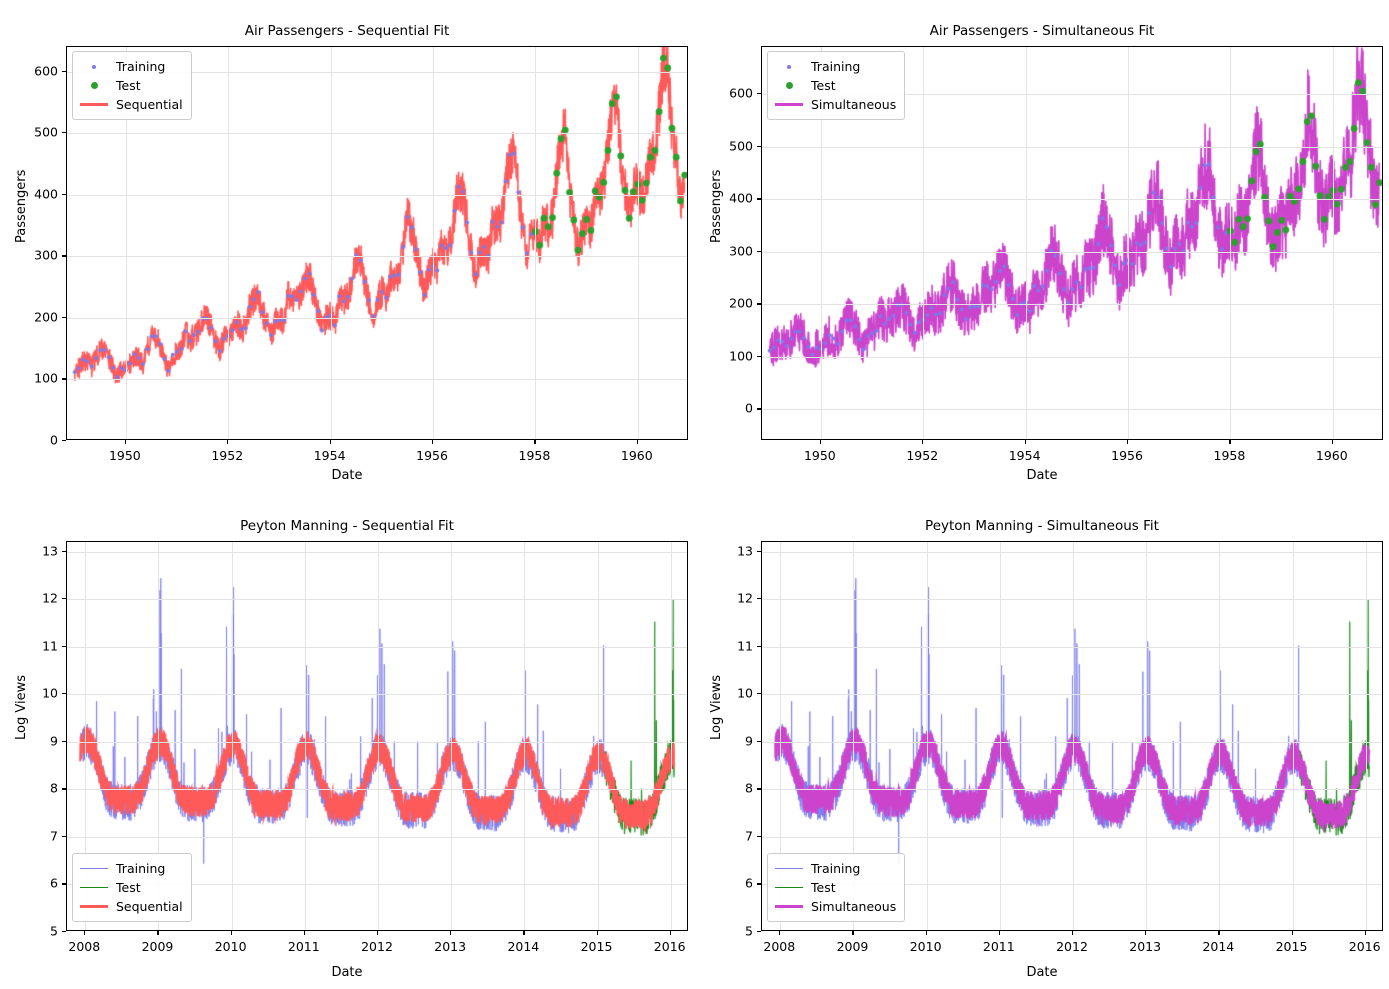 The width and height of the screenshot is (1389, 989). Describe the element at coordinates (741, 251) in the screenshot. I see `y-tick-label: 300` at that location.